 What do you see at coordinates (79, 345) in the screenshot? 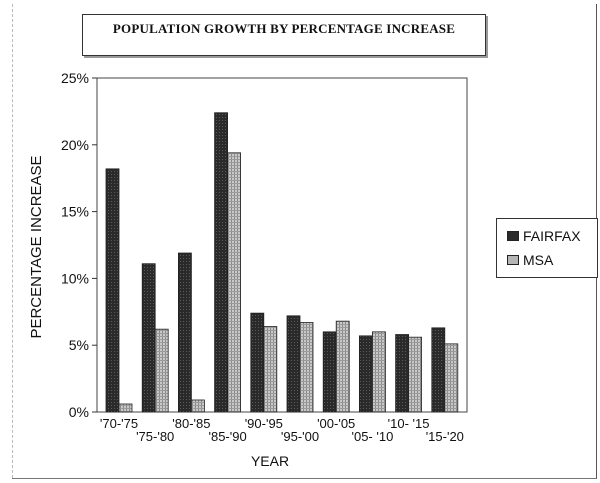
I see `y-tick-label: 5%` at bounding box center [79, 345].